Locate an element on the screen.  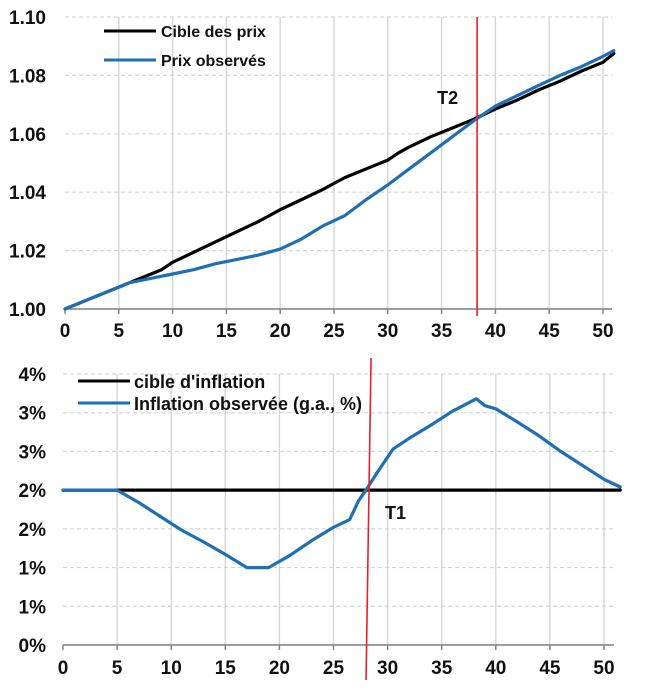
y-tick-label: 1.00 is located at coordinates (27, 310).